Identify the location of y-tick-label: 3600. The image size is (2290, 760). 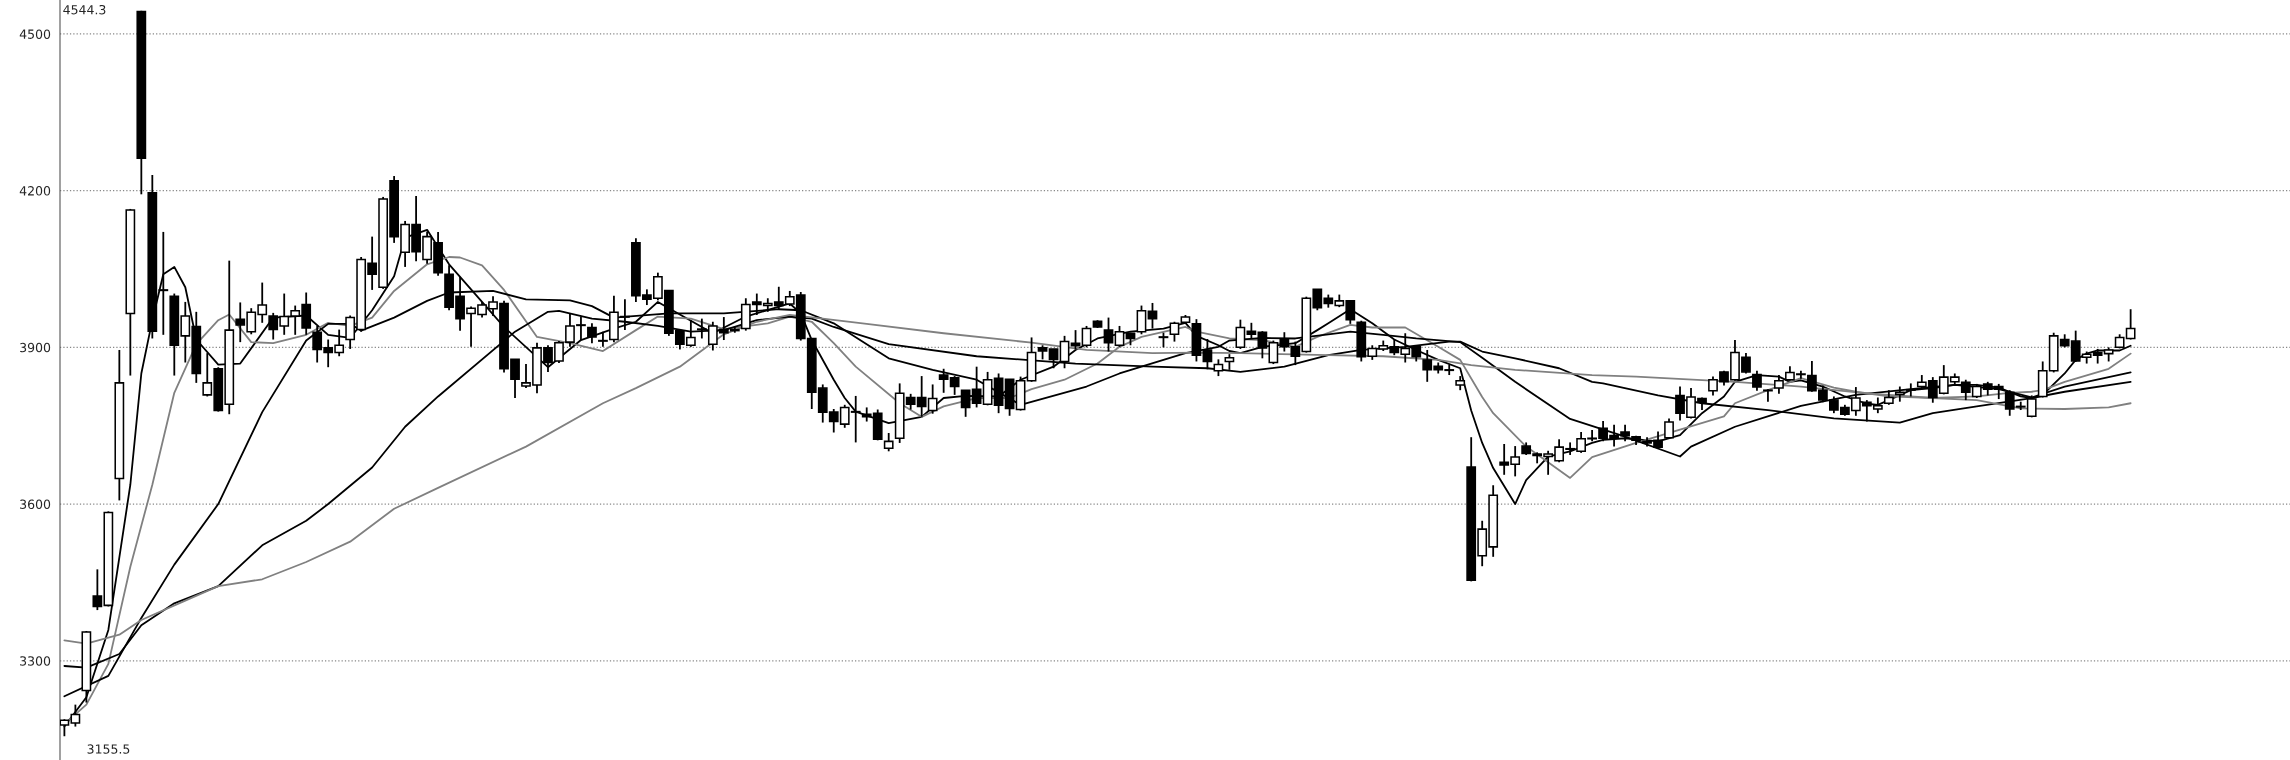
(35, 504).